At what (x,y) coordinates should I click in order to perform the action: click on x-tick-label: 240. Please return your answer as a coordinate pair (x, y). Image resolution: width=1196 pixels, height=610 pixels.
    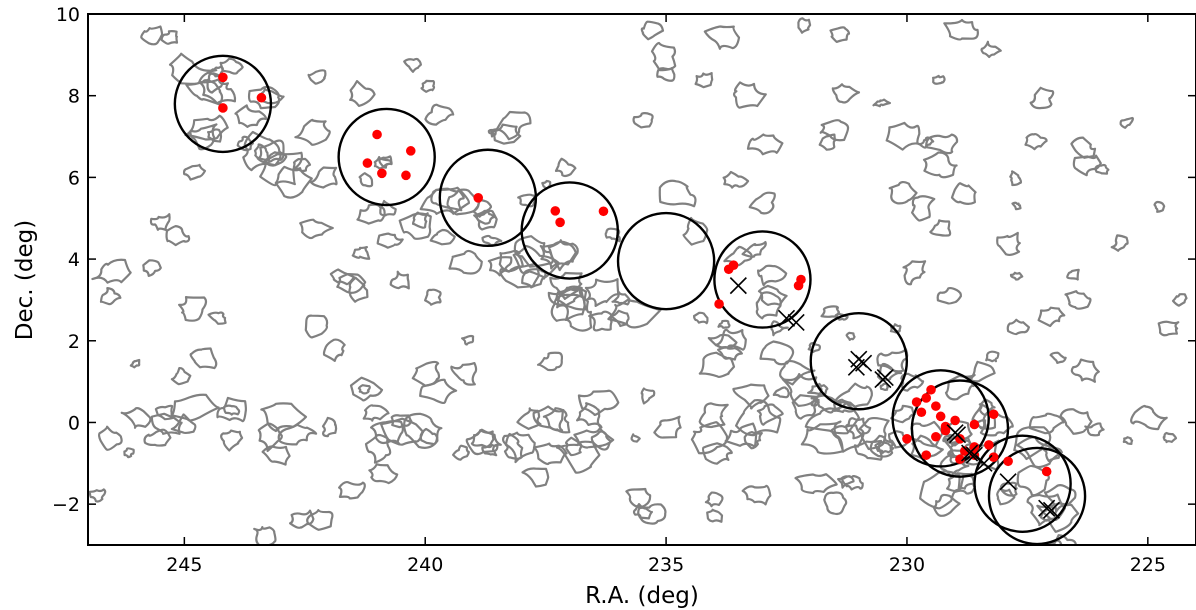
    Looking at the image, I should click on (425, 565).